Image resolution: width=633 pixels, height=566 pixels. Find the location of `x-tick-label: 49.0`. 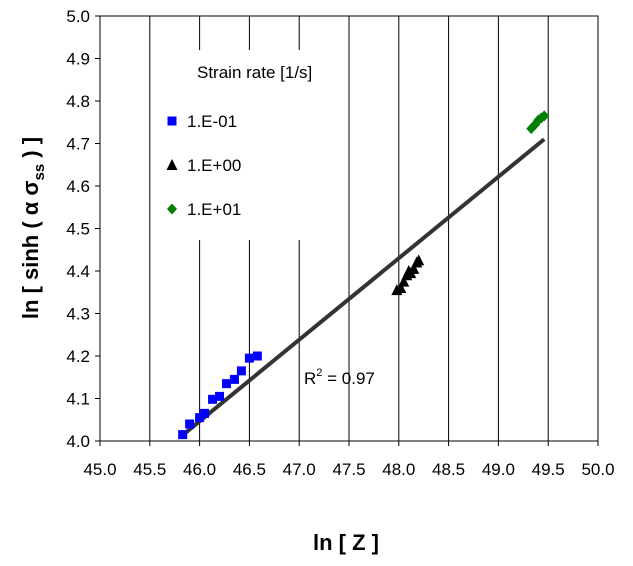

x-tick-label: 49.0 is located at coordinates (498, 469).